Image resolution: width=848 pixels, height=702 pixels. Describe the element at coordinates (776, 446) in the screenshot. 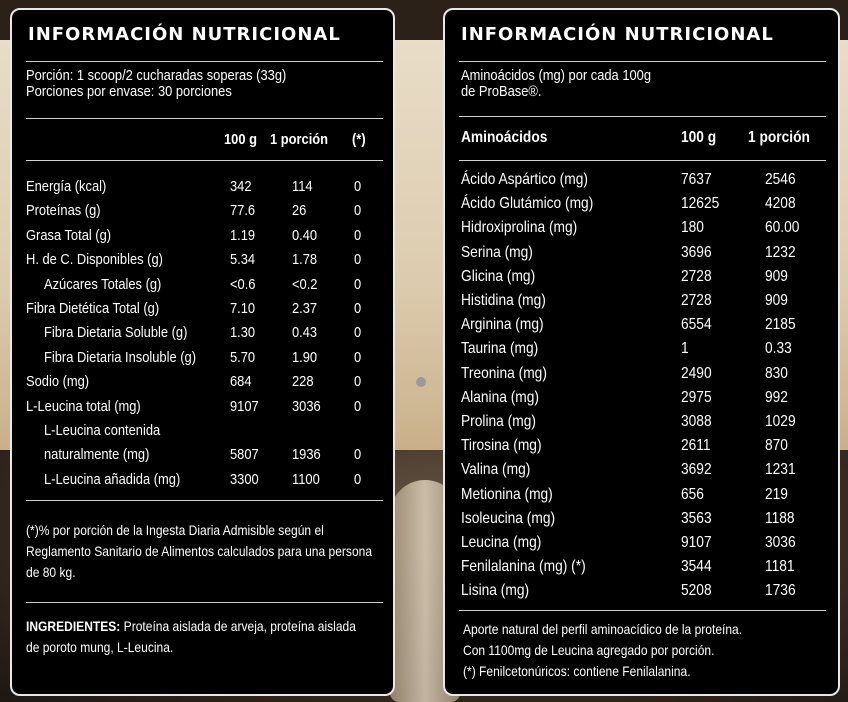

I see `value-portion: 870` at that location.